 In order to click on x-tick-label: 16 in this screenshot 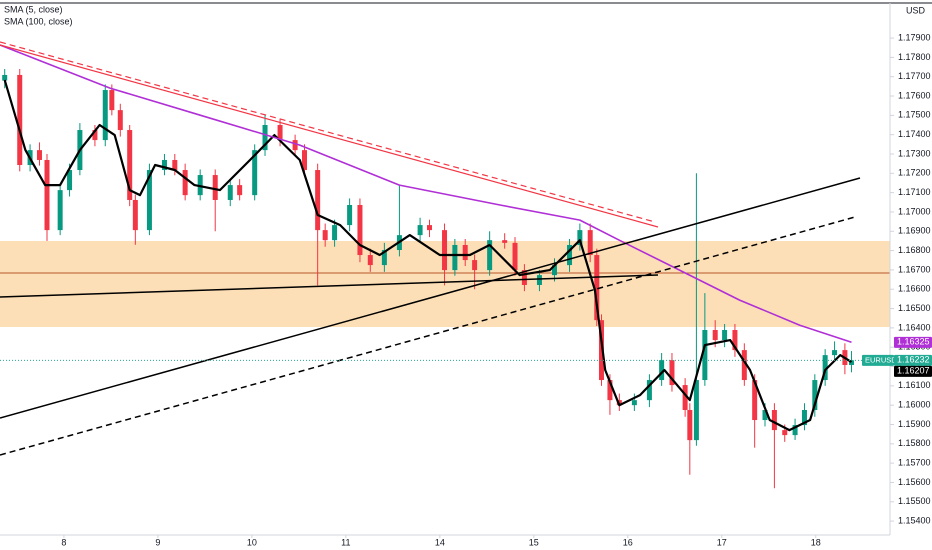, I will do `click(628, 542)`.